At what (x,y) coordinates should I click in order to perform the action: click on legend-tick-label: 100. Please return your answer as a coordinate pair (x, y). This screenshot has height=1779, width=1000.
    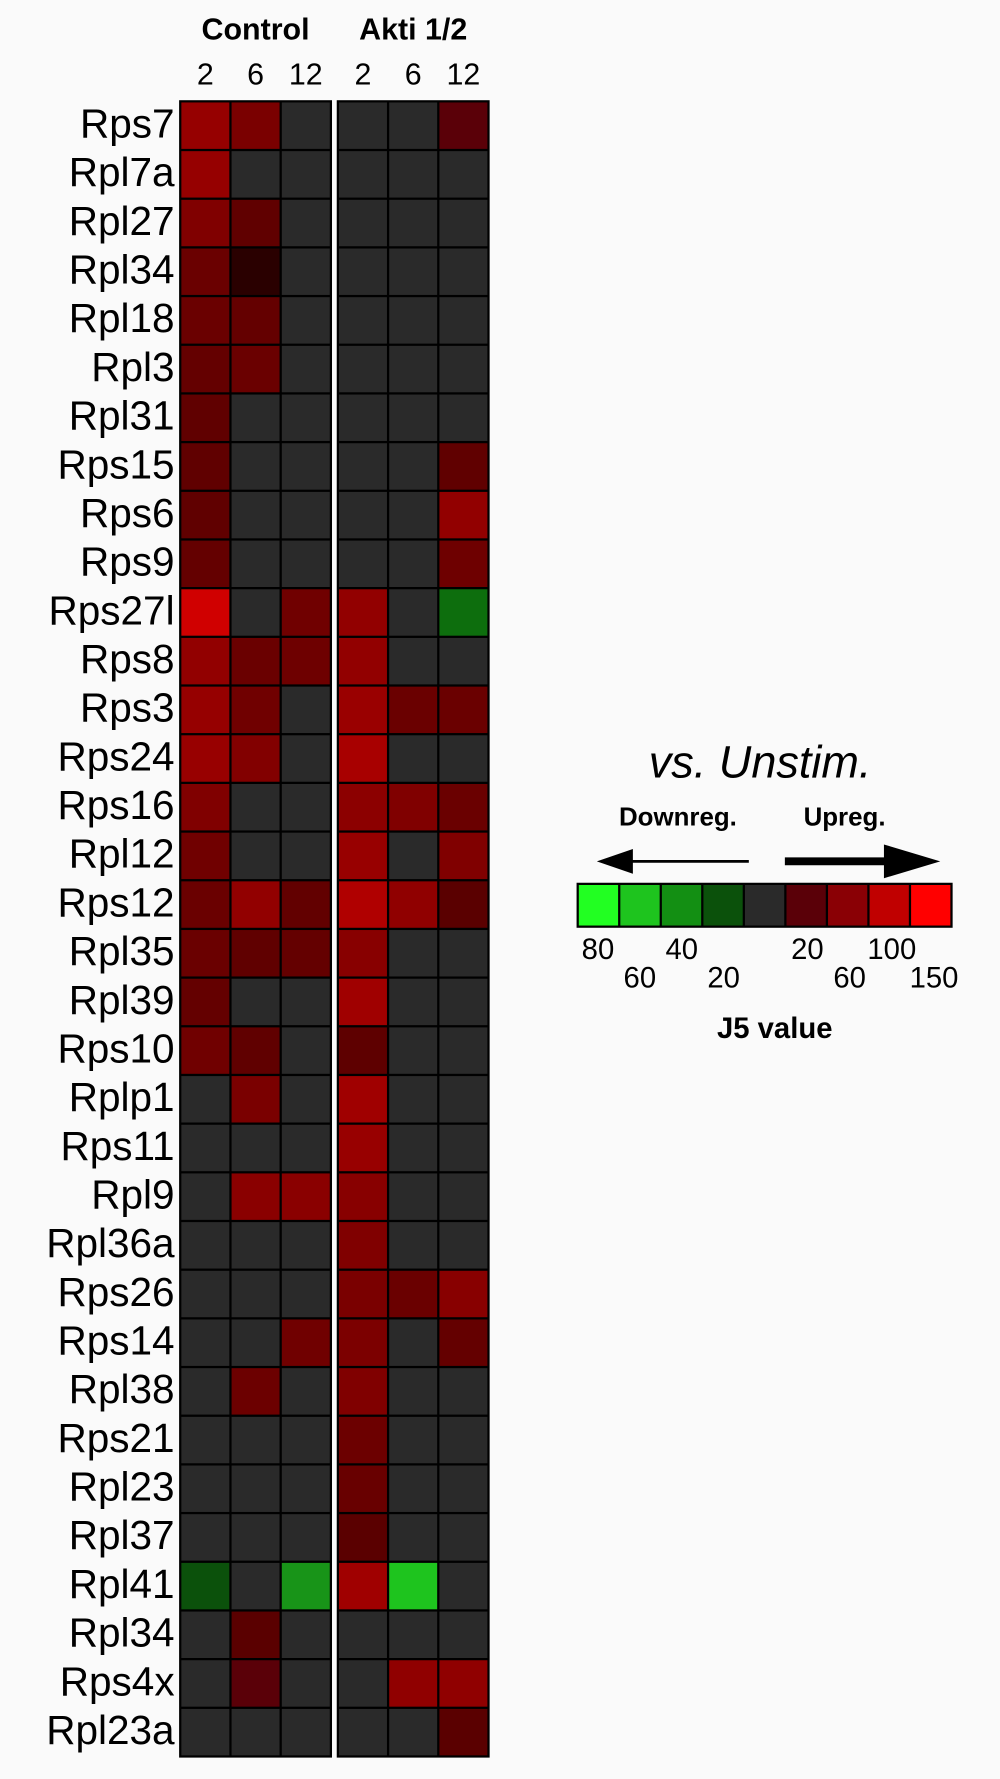
    Looking at the image, I should click on (891, 950).